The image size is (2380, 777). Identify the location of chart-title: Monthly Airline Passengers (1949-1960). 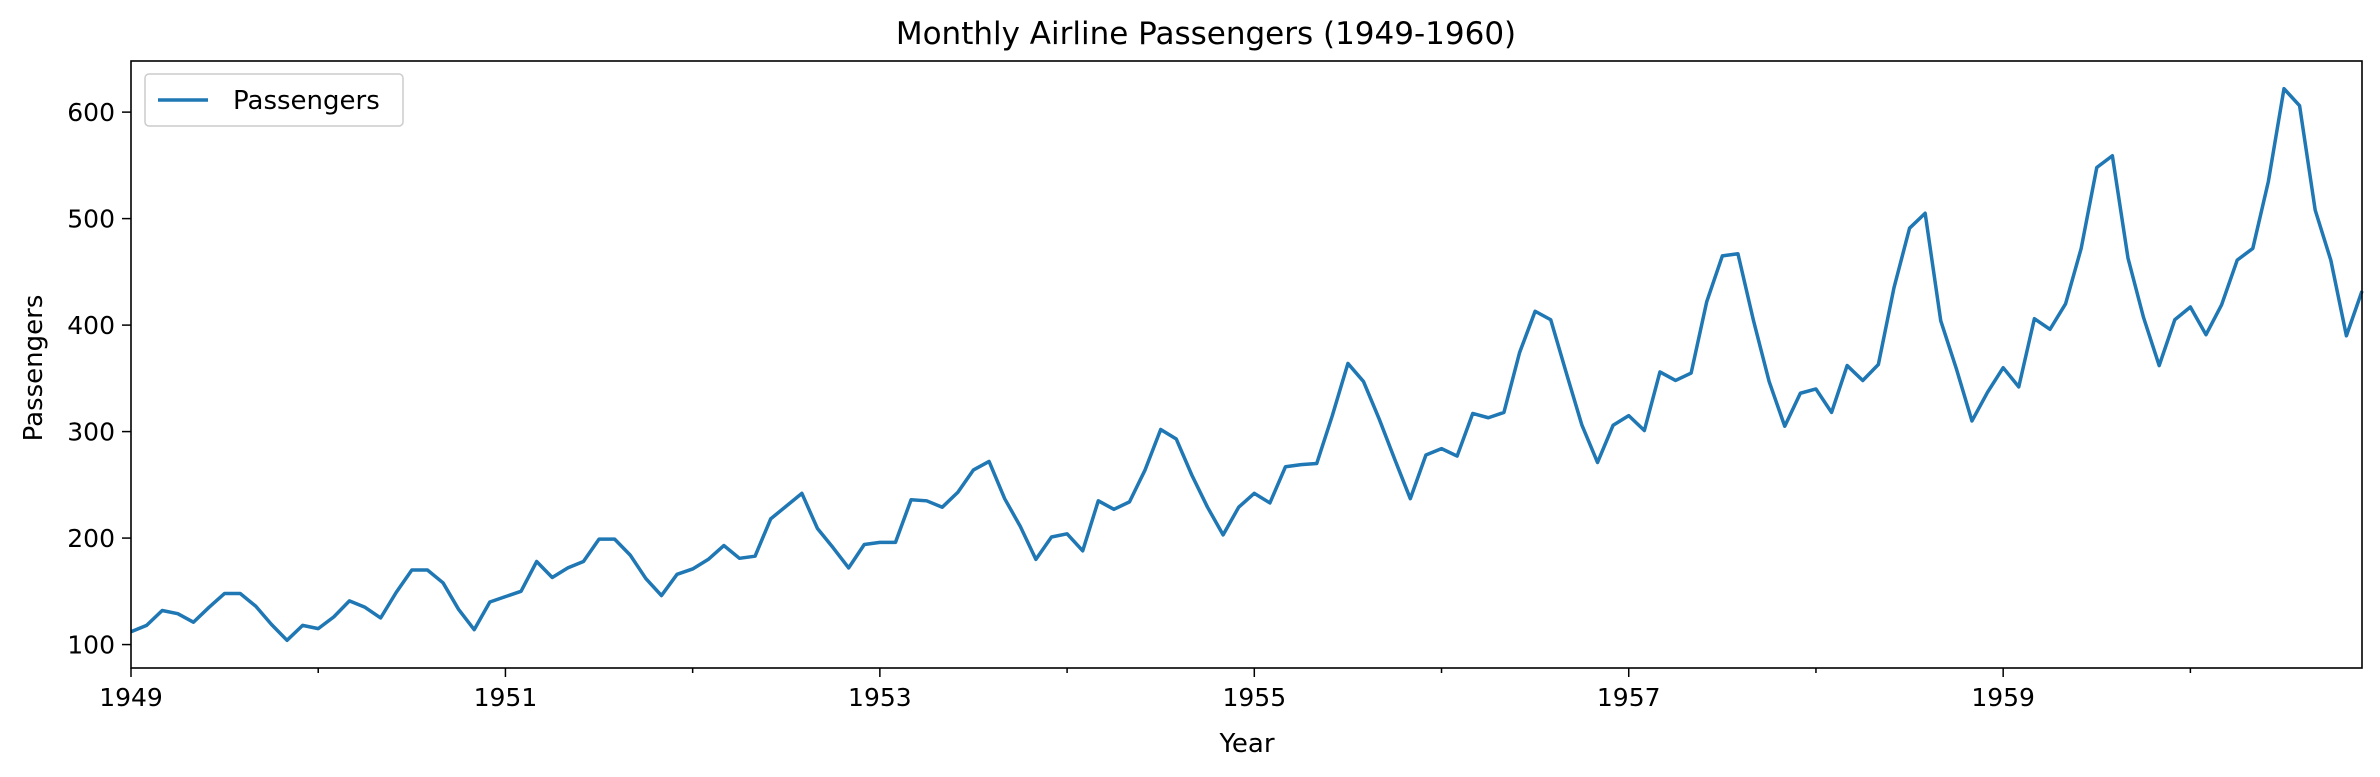
(1206, 34).